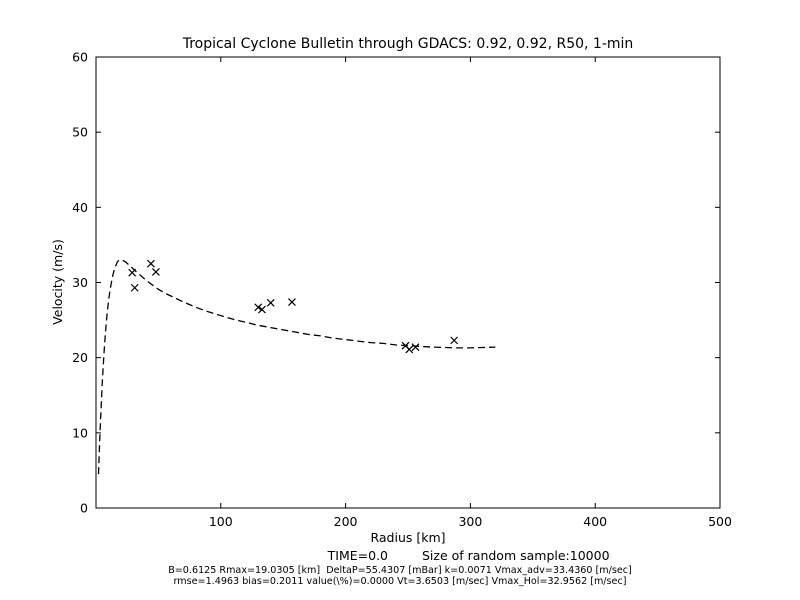  I want to click on y-tick-label: 50, so click(80, 132).